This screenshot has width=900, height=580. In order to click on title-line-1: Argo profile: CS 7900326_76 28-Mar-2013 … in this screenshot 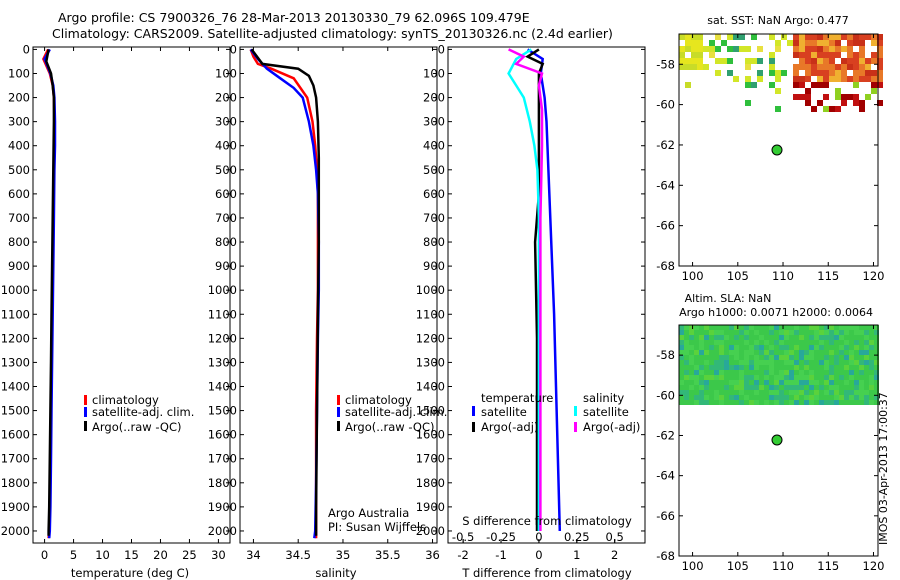, I will do `click(294, 17)`.